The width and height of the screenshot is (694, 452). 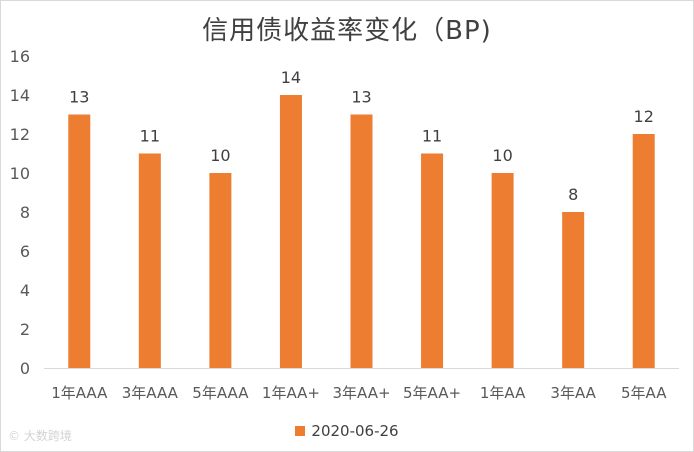 What do you see at coordinates (347, 31) in the screenshot?
I see `chart-title: 信用债收益率变化（BP)` at bounding box center [347, 31].